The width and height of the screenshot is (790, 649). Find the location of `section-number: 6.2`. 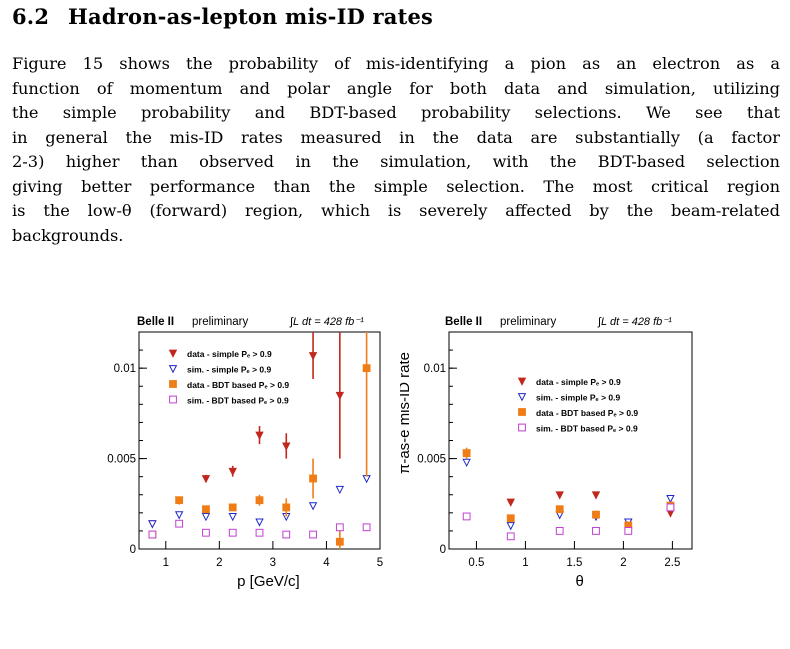

section-number: 6.2 is located at coordinates (31, 16).